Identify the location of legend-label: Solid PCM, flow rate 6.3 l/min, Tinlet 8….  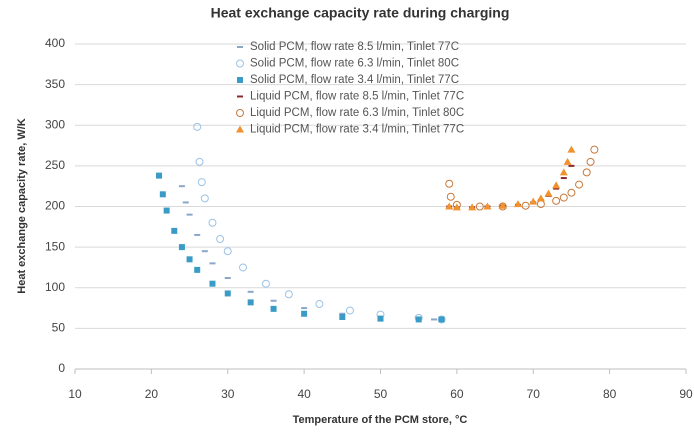
(354, 64).